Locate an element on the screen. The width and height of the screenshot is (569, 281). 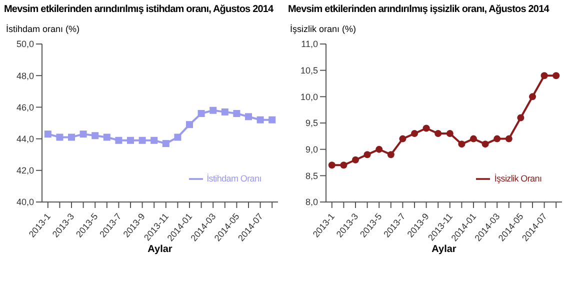
y-tick-label: 8,5 is located at coordinates (311, 175).